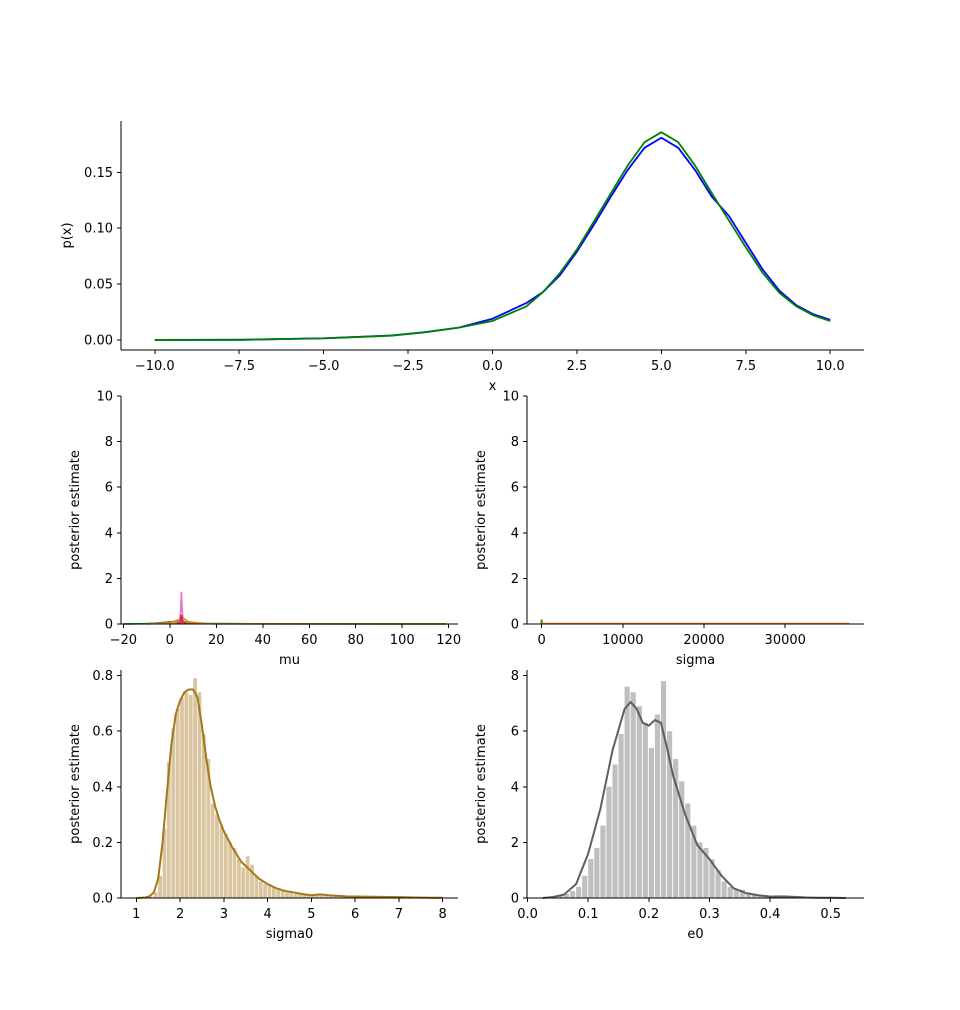  I want to click on density-x-tick-label: −10.0, so click(155, 366).